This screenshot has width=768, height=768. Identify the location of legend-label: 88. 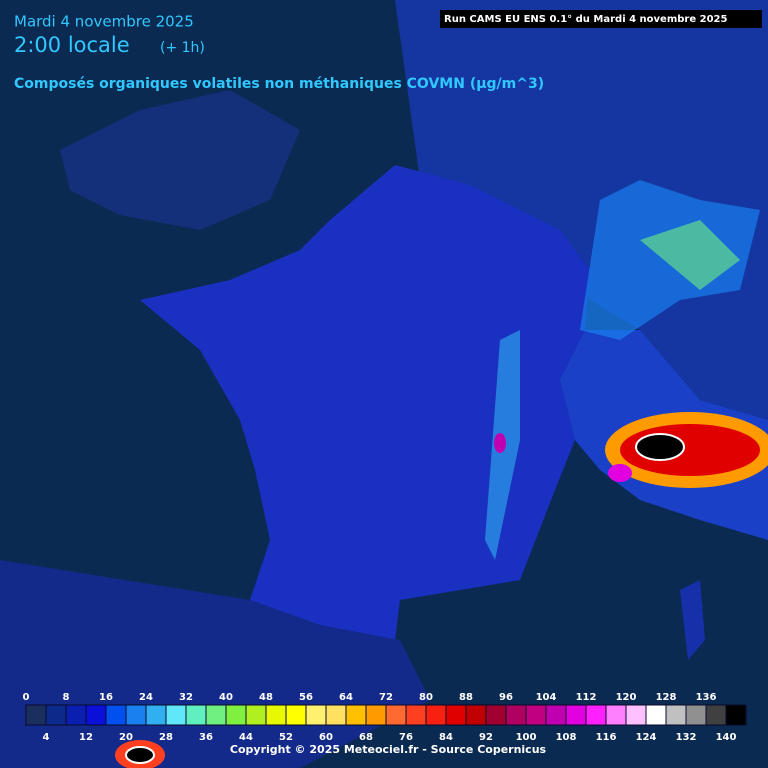
(466, 697).